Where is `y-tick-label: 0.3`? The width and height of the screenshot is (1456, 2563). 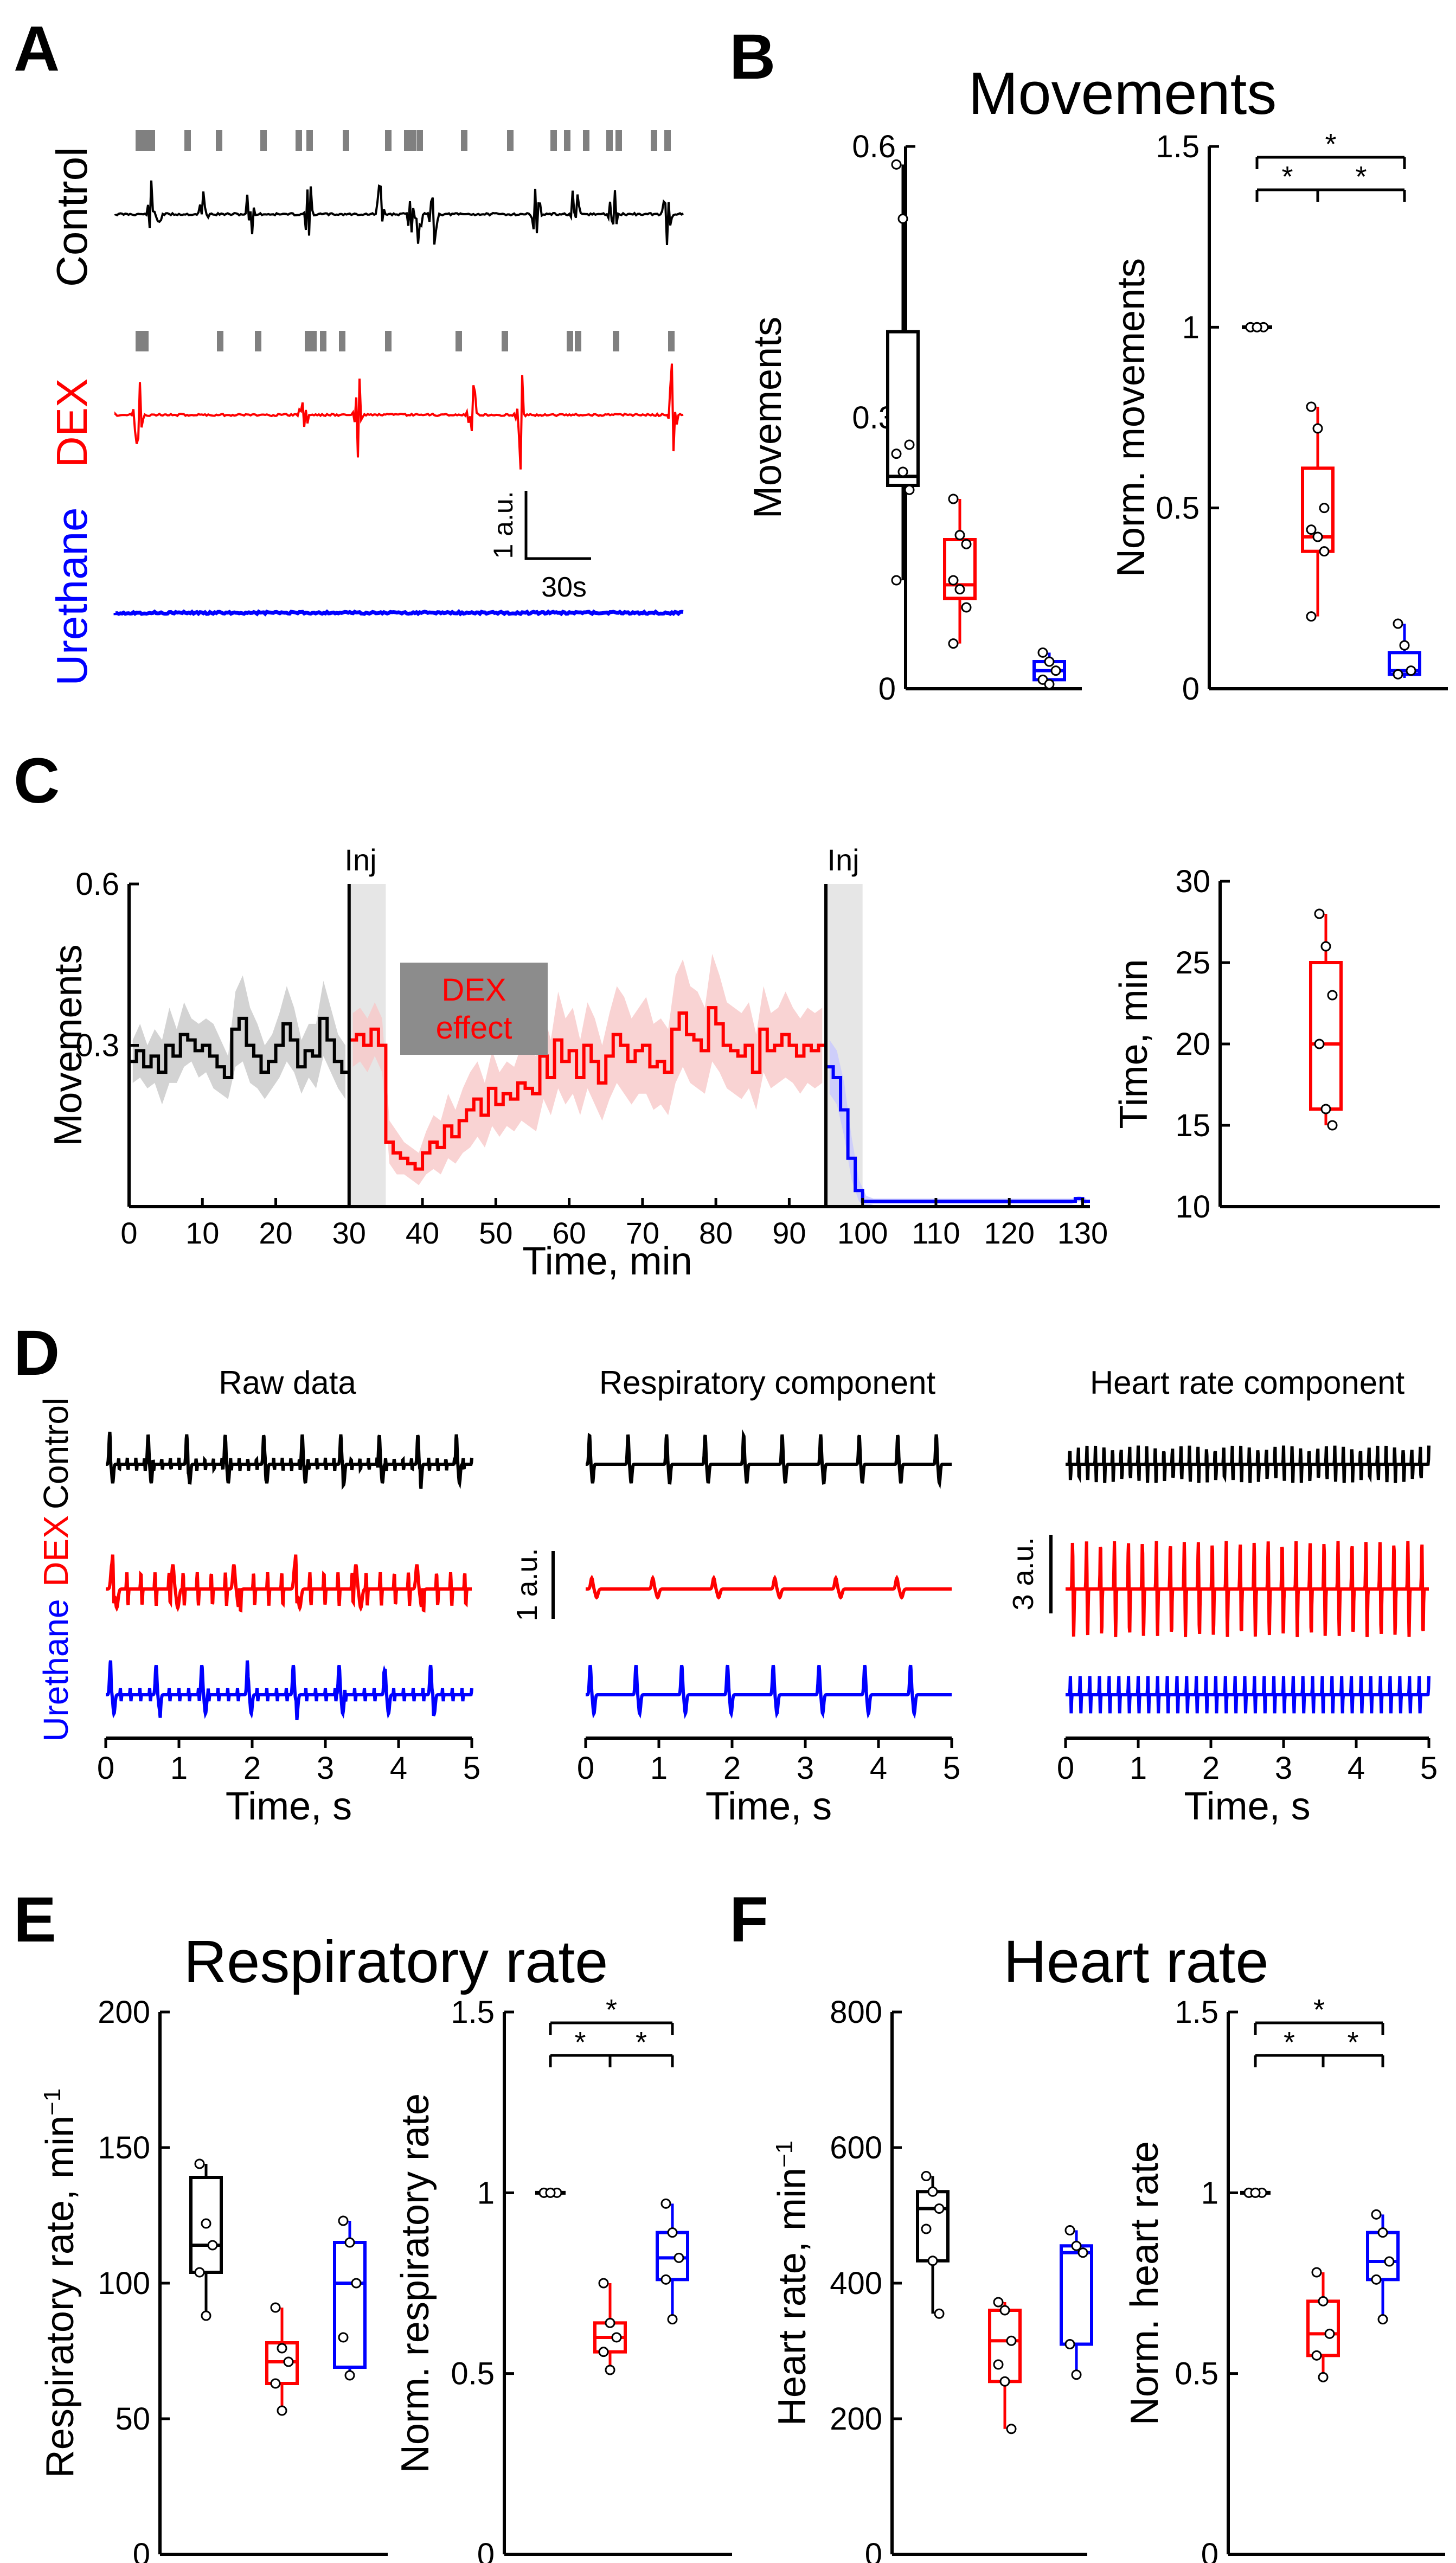 y-tick-label: 0.3 is located at coordinates (97, 1045).